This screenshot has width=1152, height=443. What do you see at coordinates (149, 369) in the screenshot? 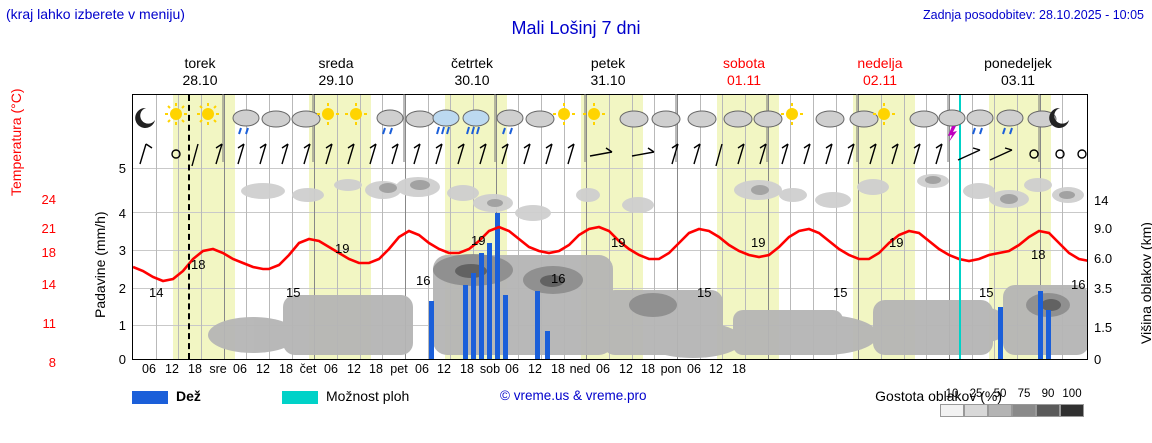
I see `x-tick: 06` at bounding box center [149, 369].